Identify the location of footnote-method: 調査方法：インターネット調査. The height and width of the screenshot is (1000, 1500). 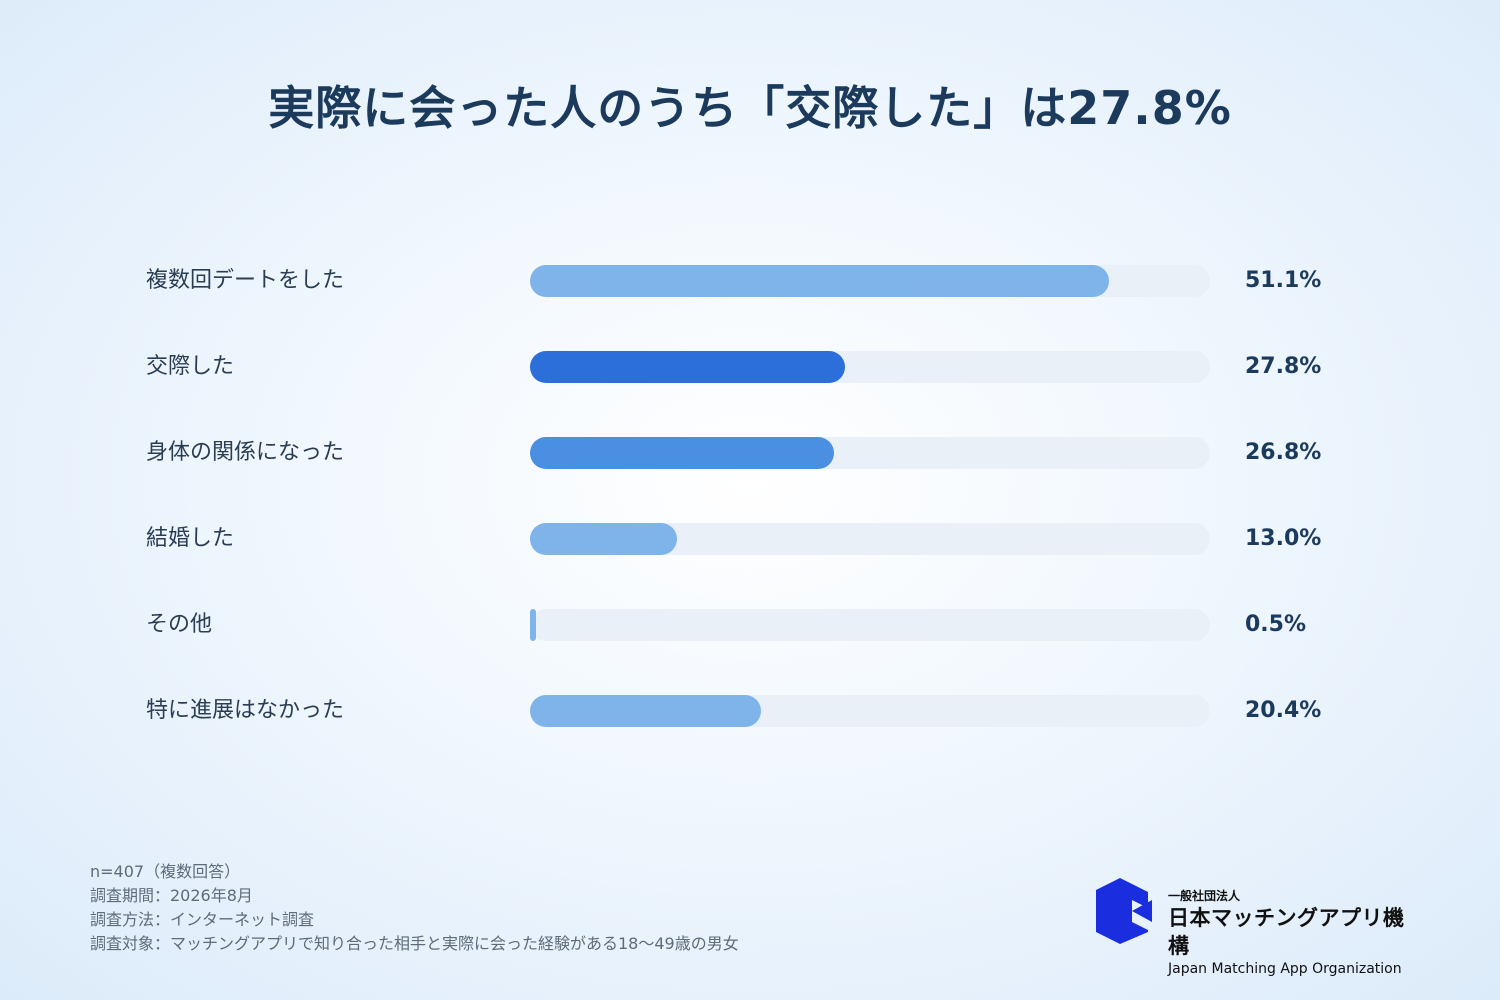
(202, 919).